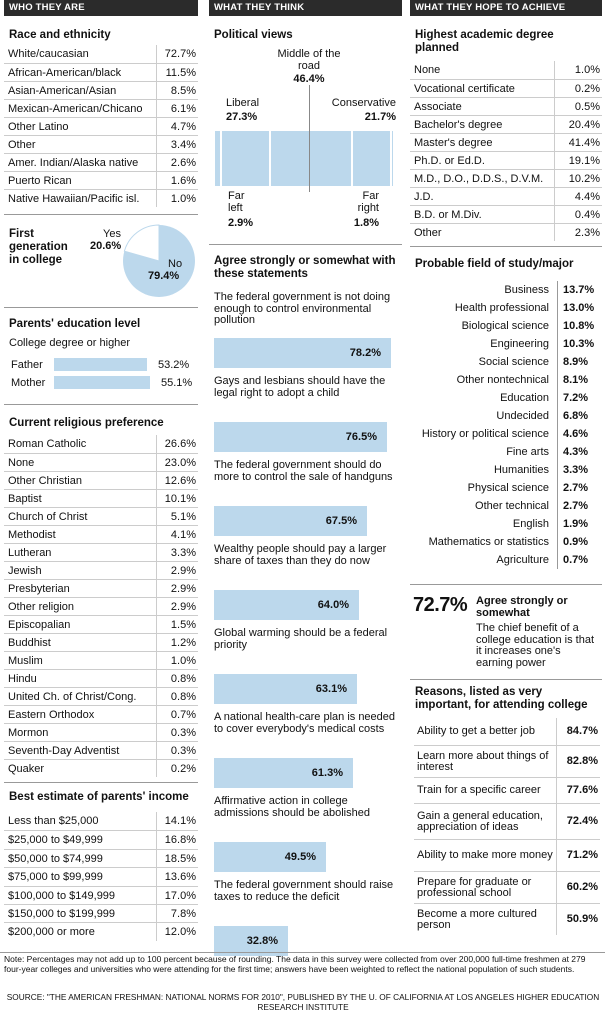 The image size is (605, 1017). What do you see at coordinates (75, 324) in the screenshot?
I see `parents-ed-title: Parents' education level` at bounding box center [75, 324].